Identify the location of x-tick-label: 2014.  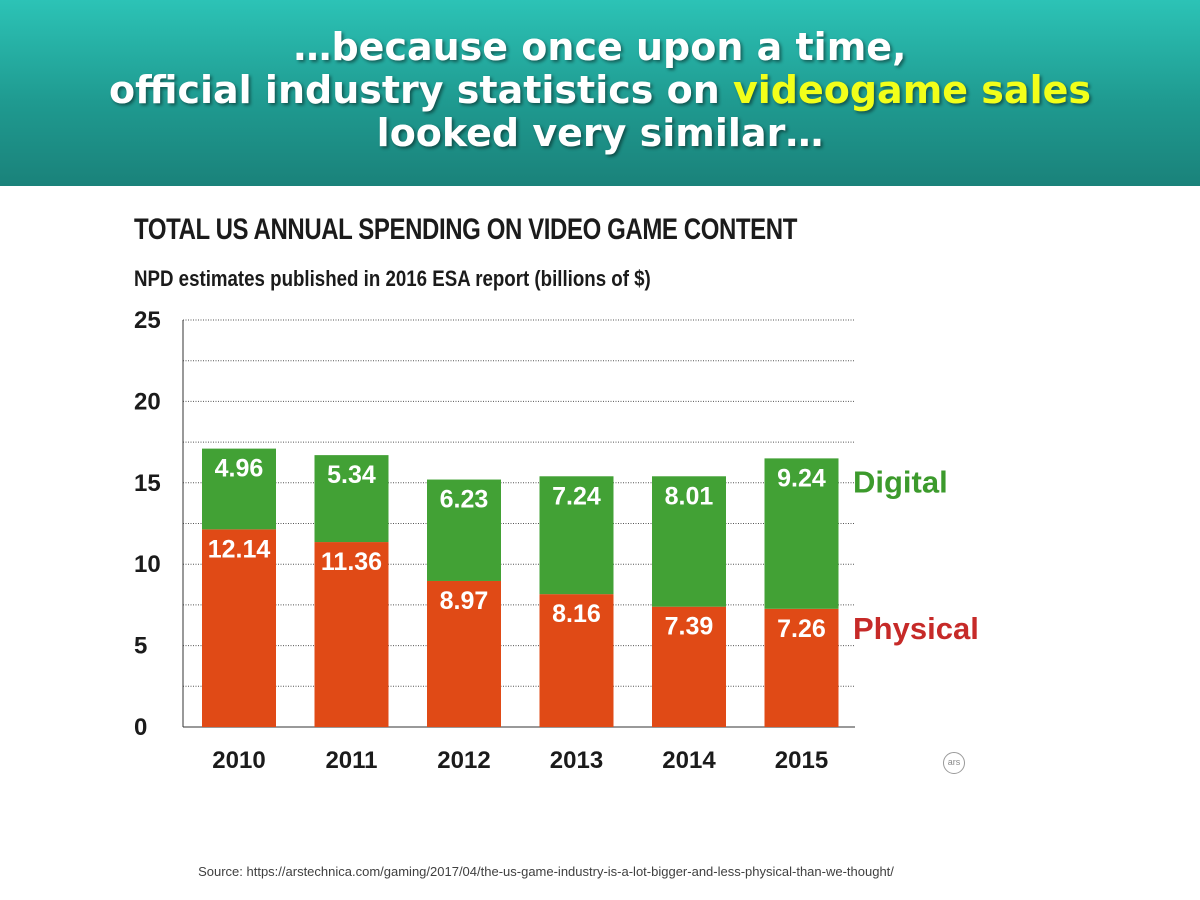
(689, 760).